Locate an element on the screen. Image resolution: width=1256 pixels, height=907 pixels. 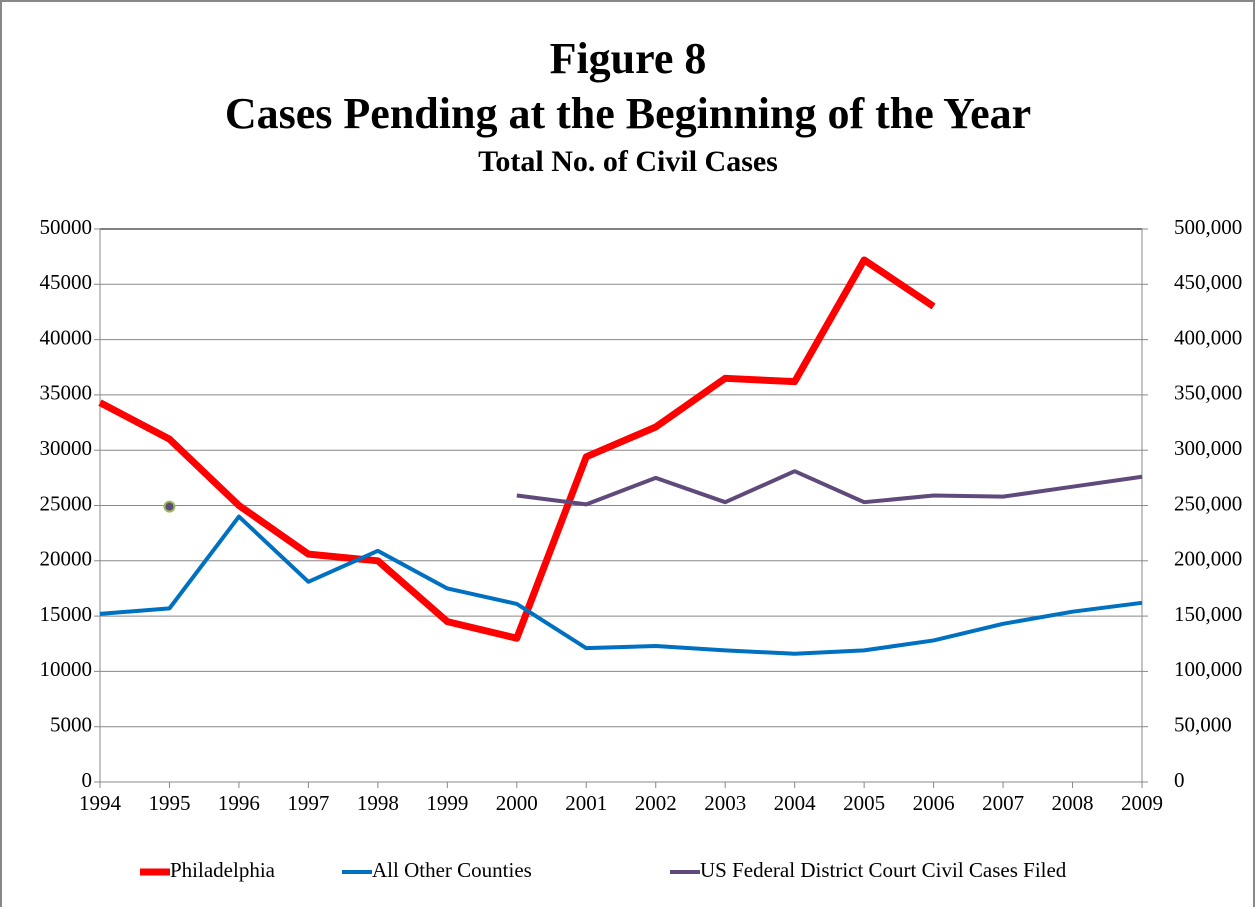
y-tick-label: 40000 is located at coordinates (66, 337).